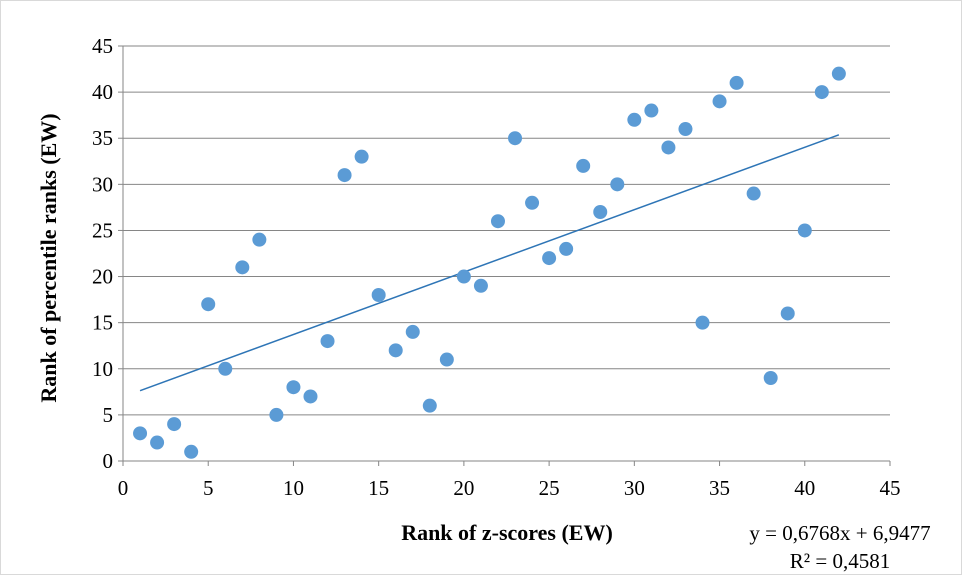 The width and height of the screenshot is (963, 576). I want to click on x-tick-label: 30, so click(634, 488).